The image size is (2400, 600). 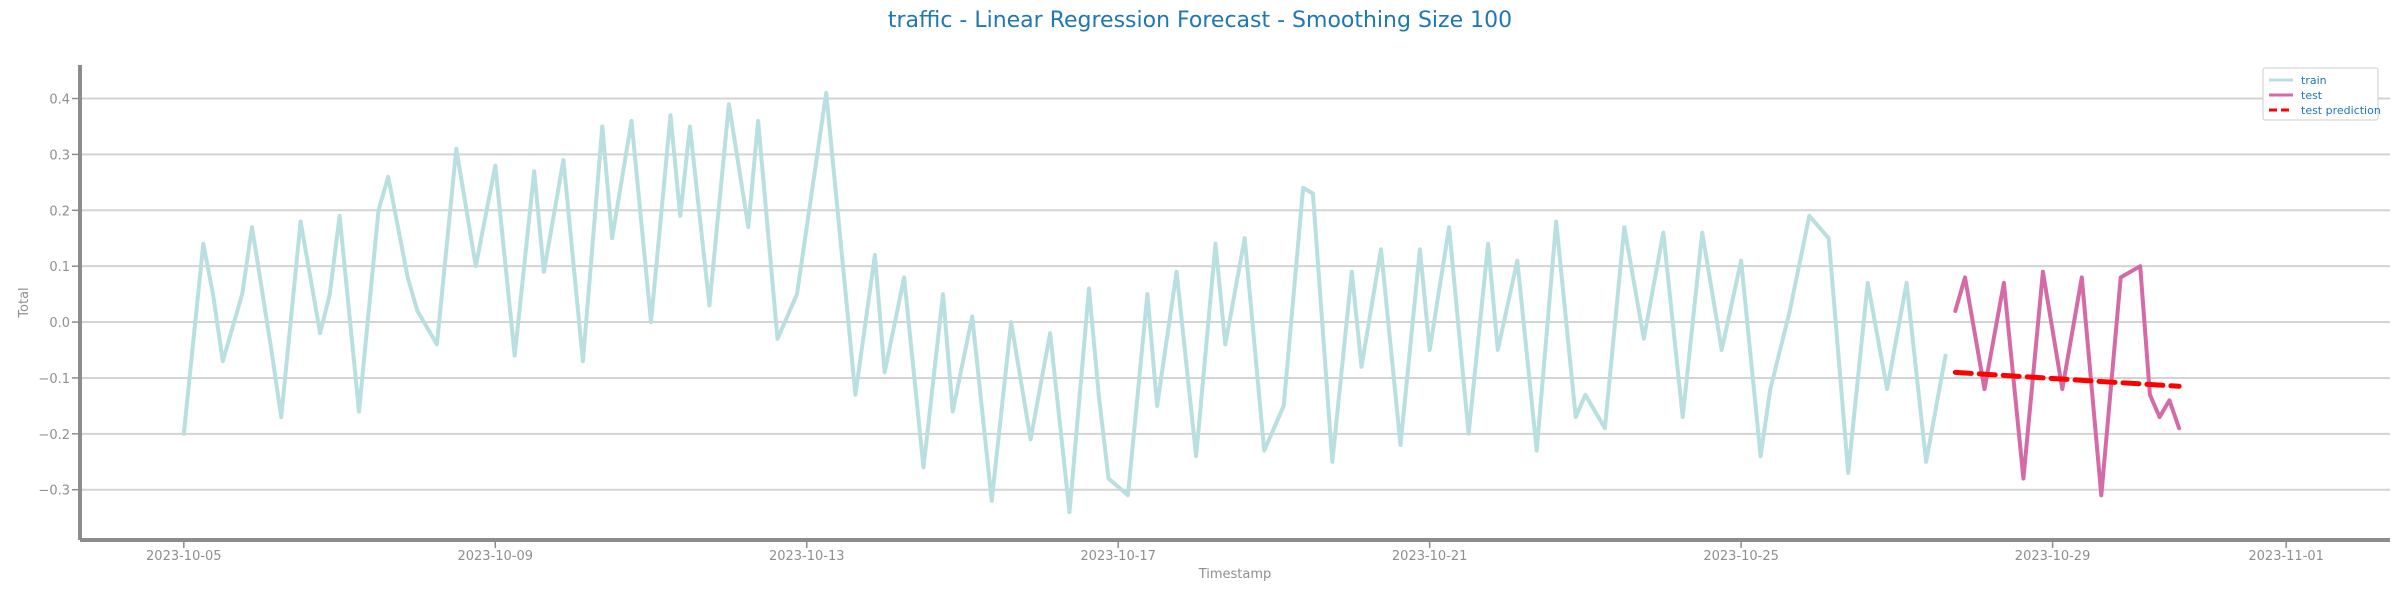 What do you see at coordinates (2286, 556) in the screenshot?
I see `x-tick-label: 2023-11-01` at bounding box center [2286, 556].